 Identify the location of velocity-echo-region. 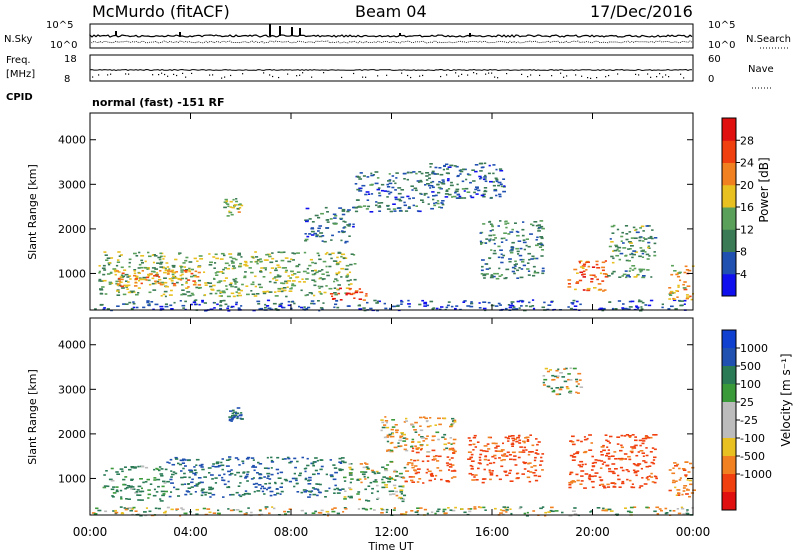
(255, 477).